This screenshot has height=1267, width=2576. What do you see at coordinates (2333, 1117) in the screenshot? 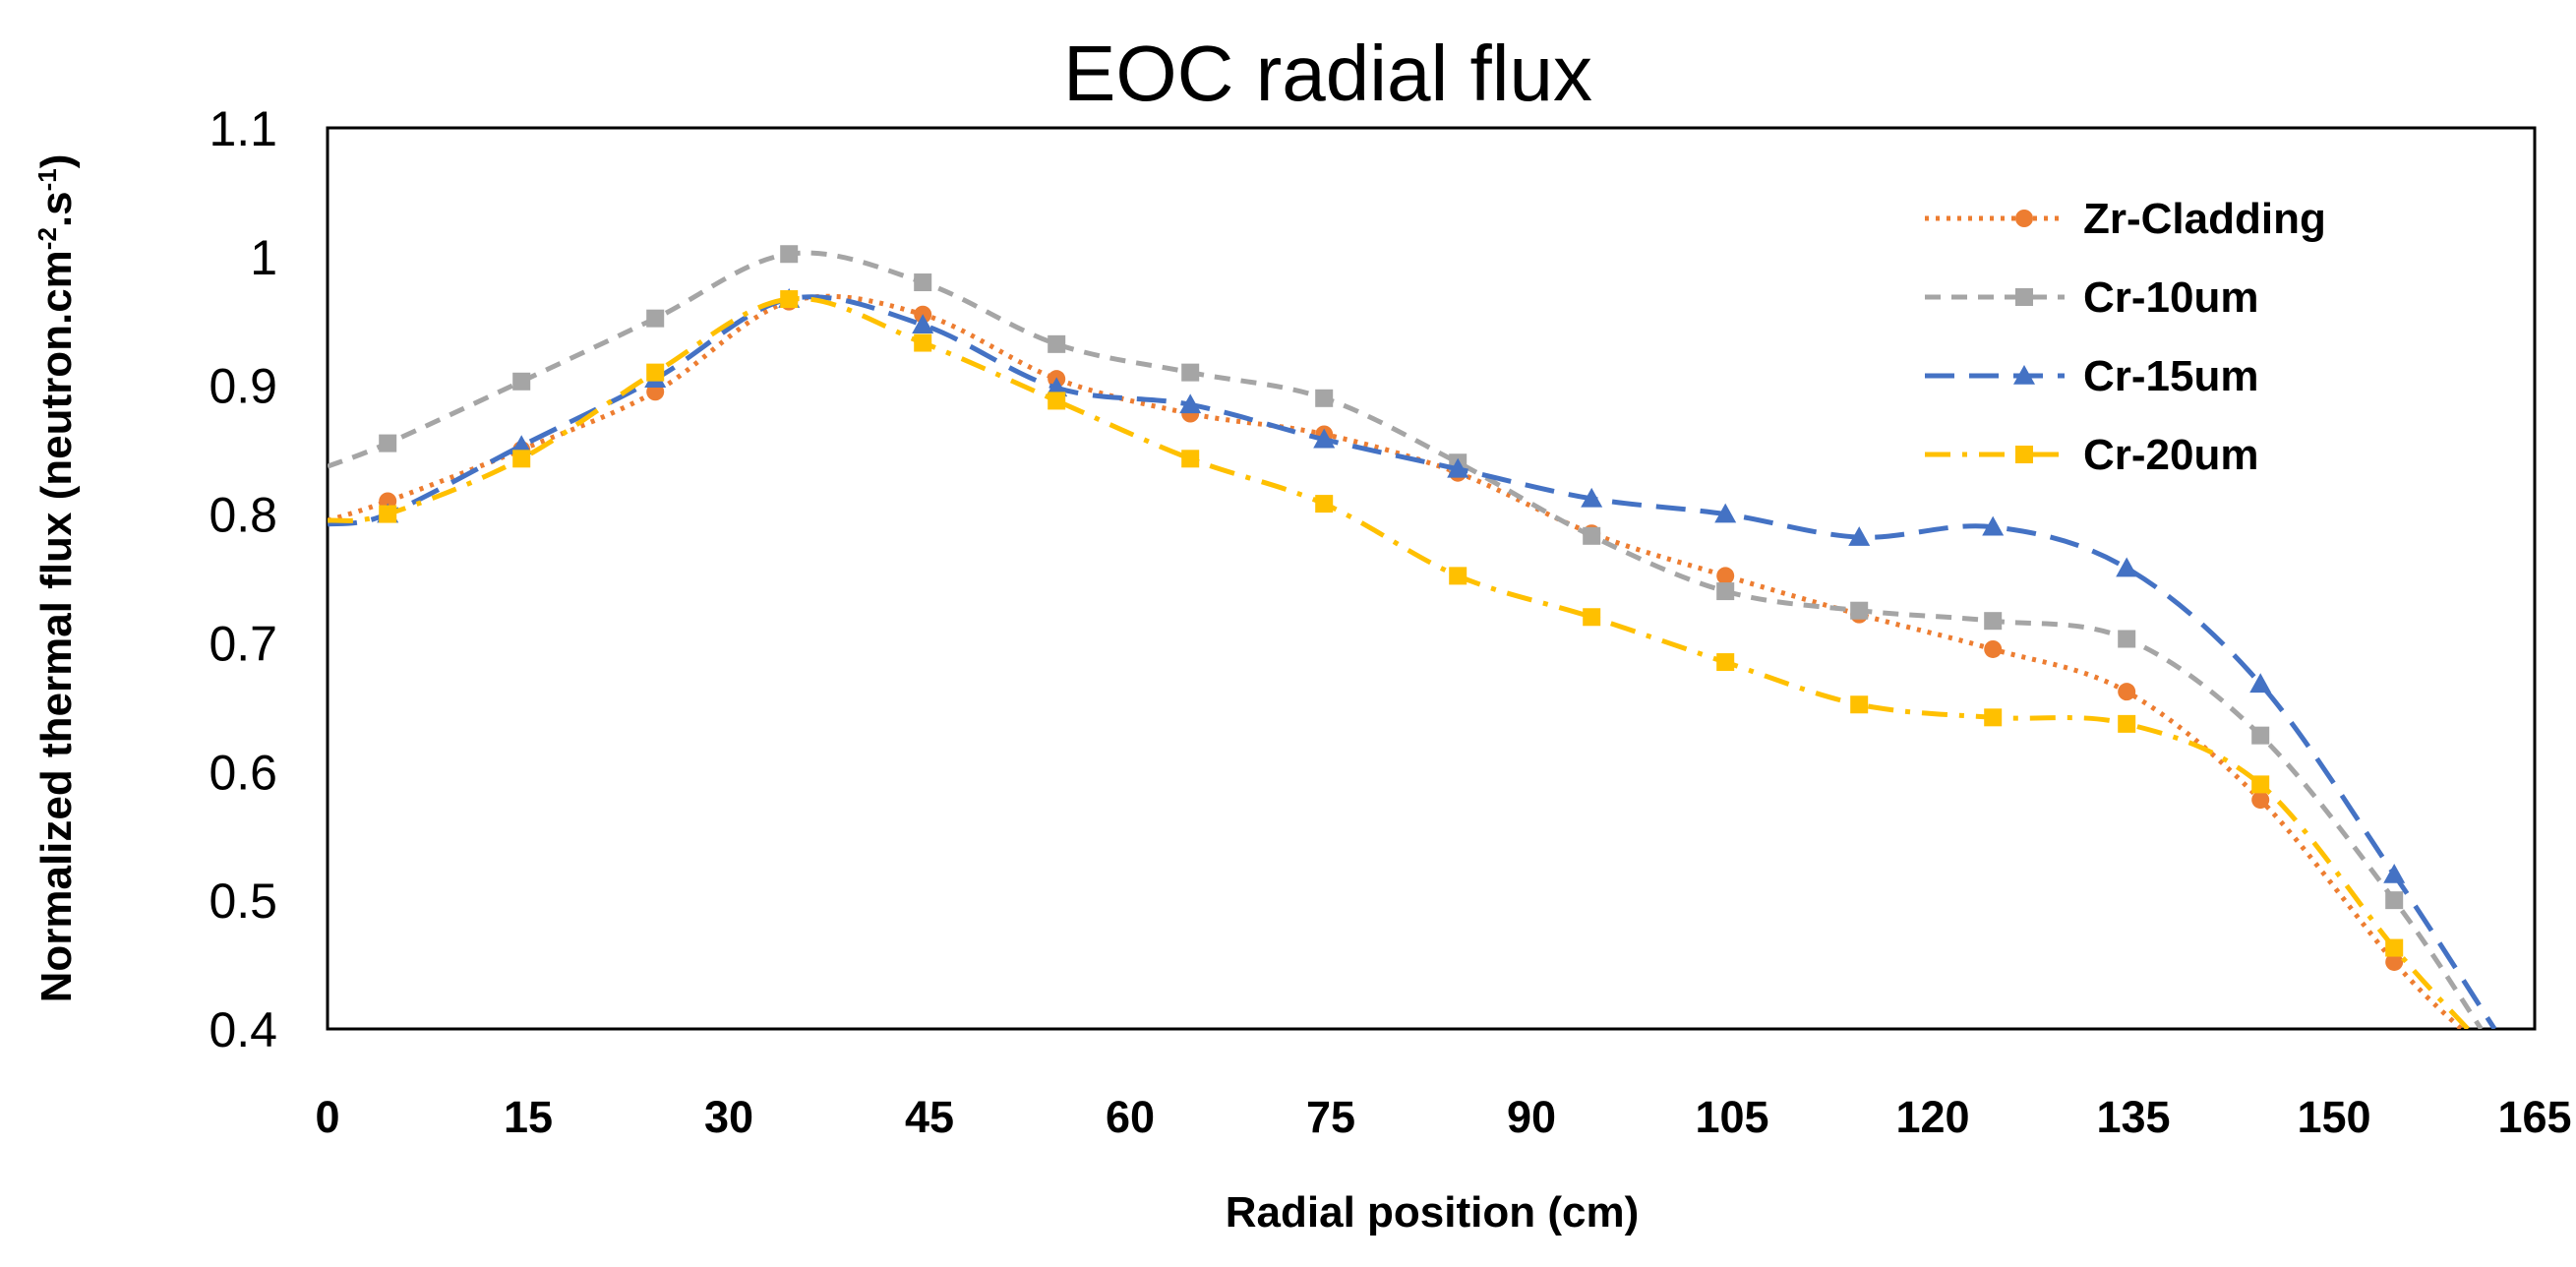
I see `x-tick-label: 150` at bounding box center [2333, 1117].